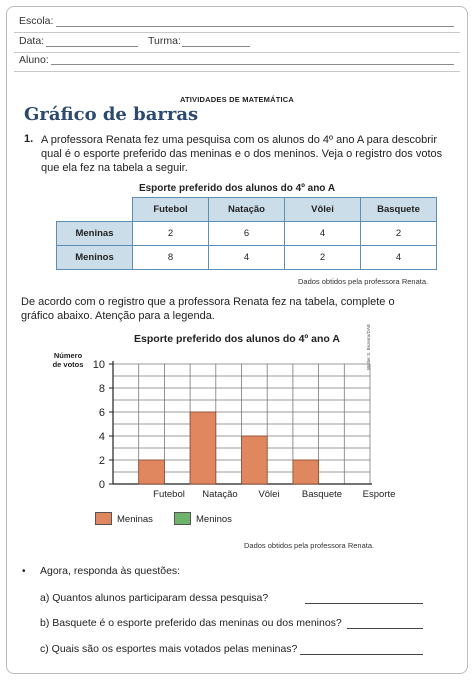 The image size is (474, 680). Describe the element at coordinates (135, 519) in the screenshot. I see `legend-label-meninas: Meninas` at that location.